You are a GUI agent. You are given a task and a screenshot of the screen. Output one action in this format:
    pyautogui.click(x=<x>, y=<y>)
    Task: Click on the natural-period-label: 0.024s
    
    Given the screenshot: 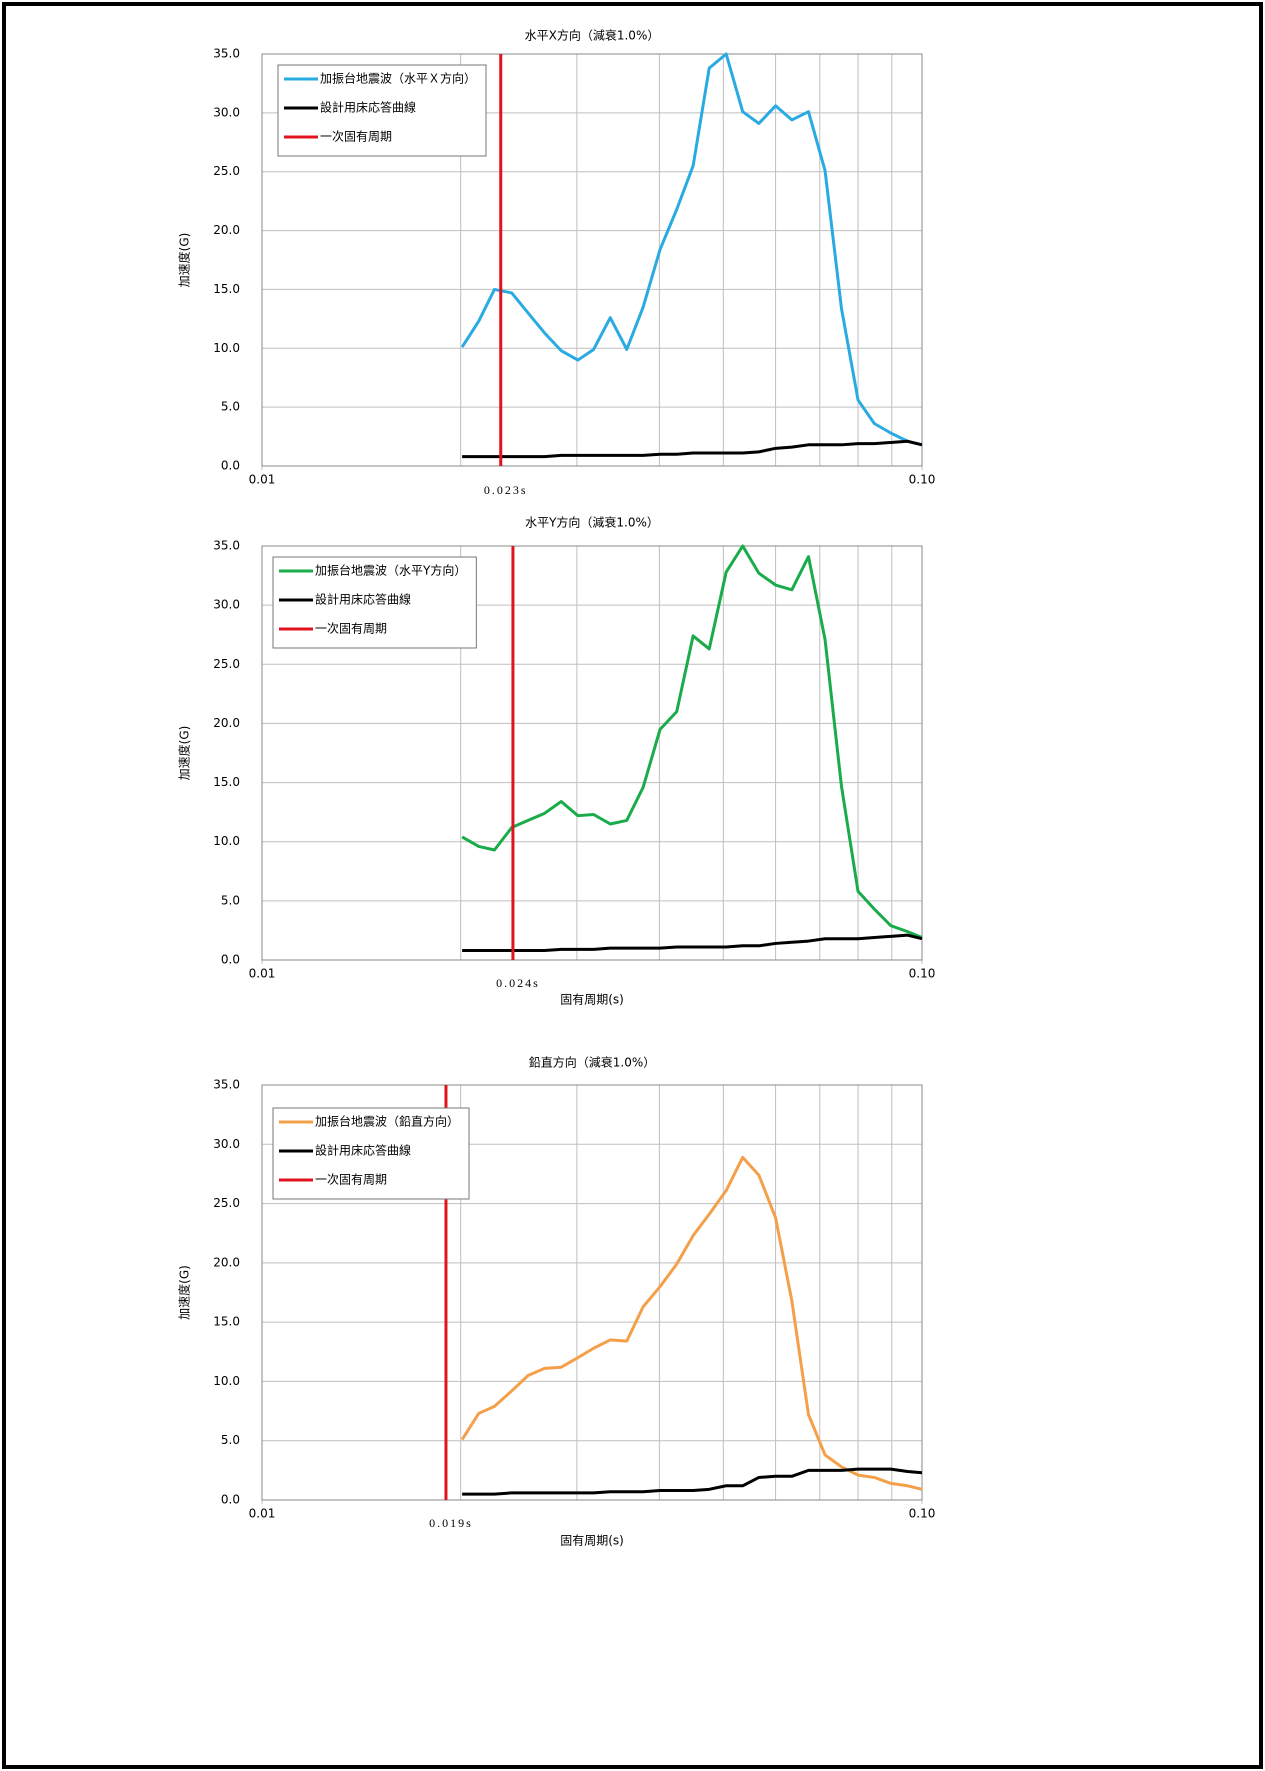 What is the action you would take?
    pyautogui.click(x=518, y=983)
    